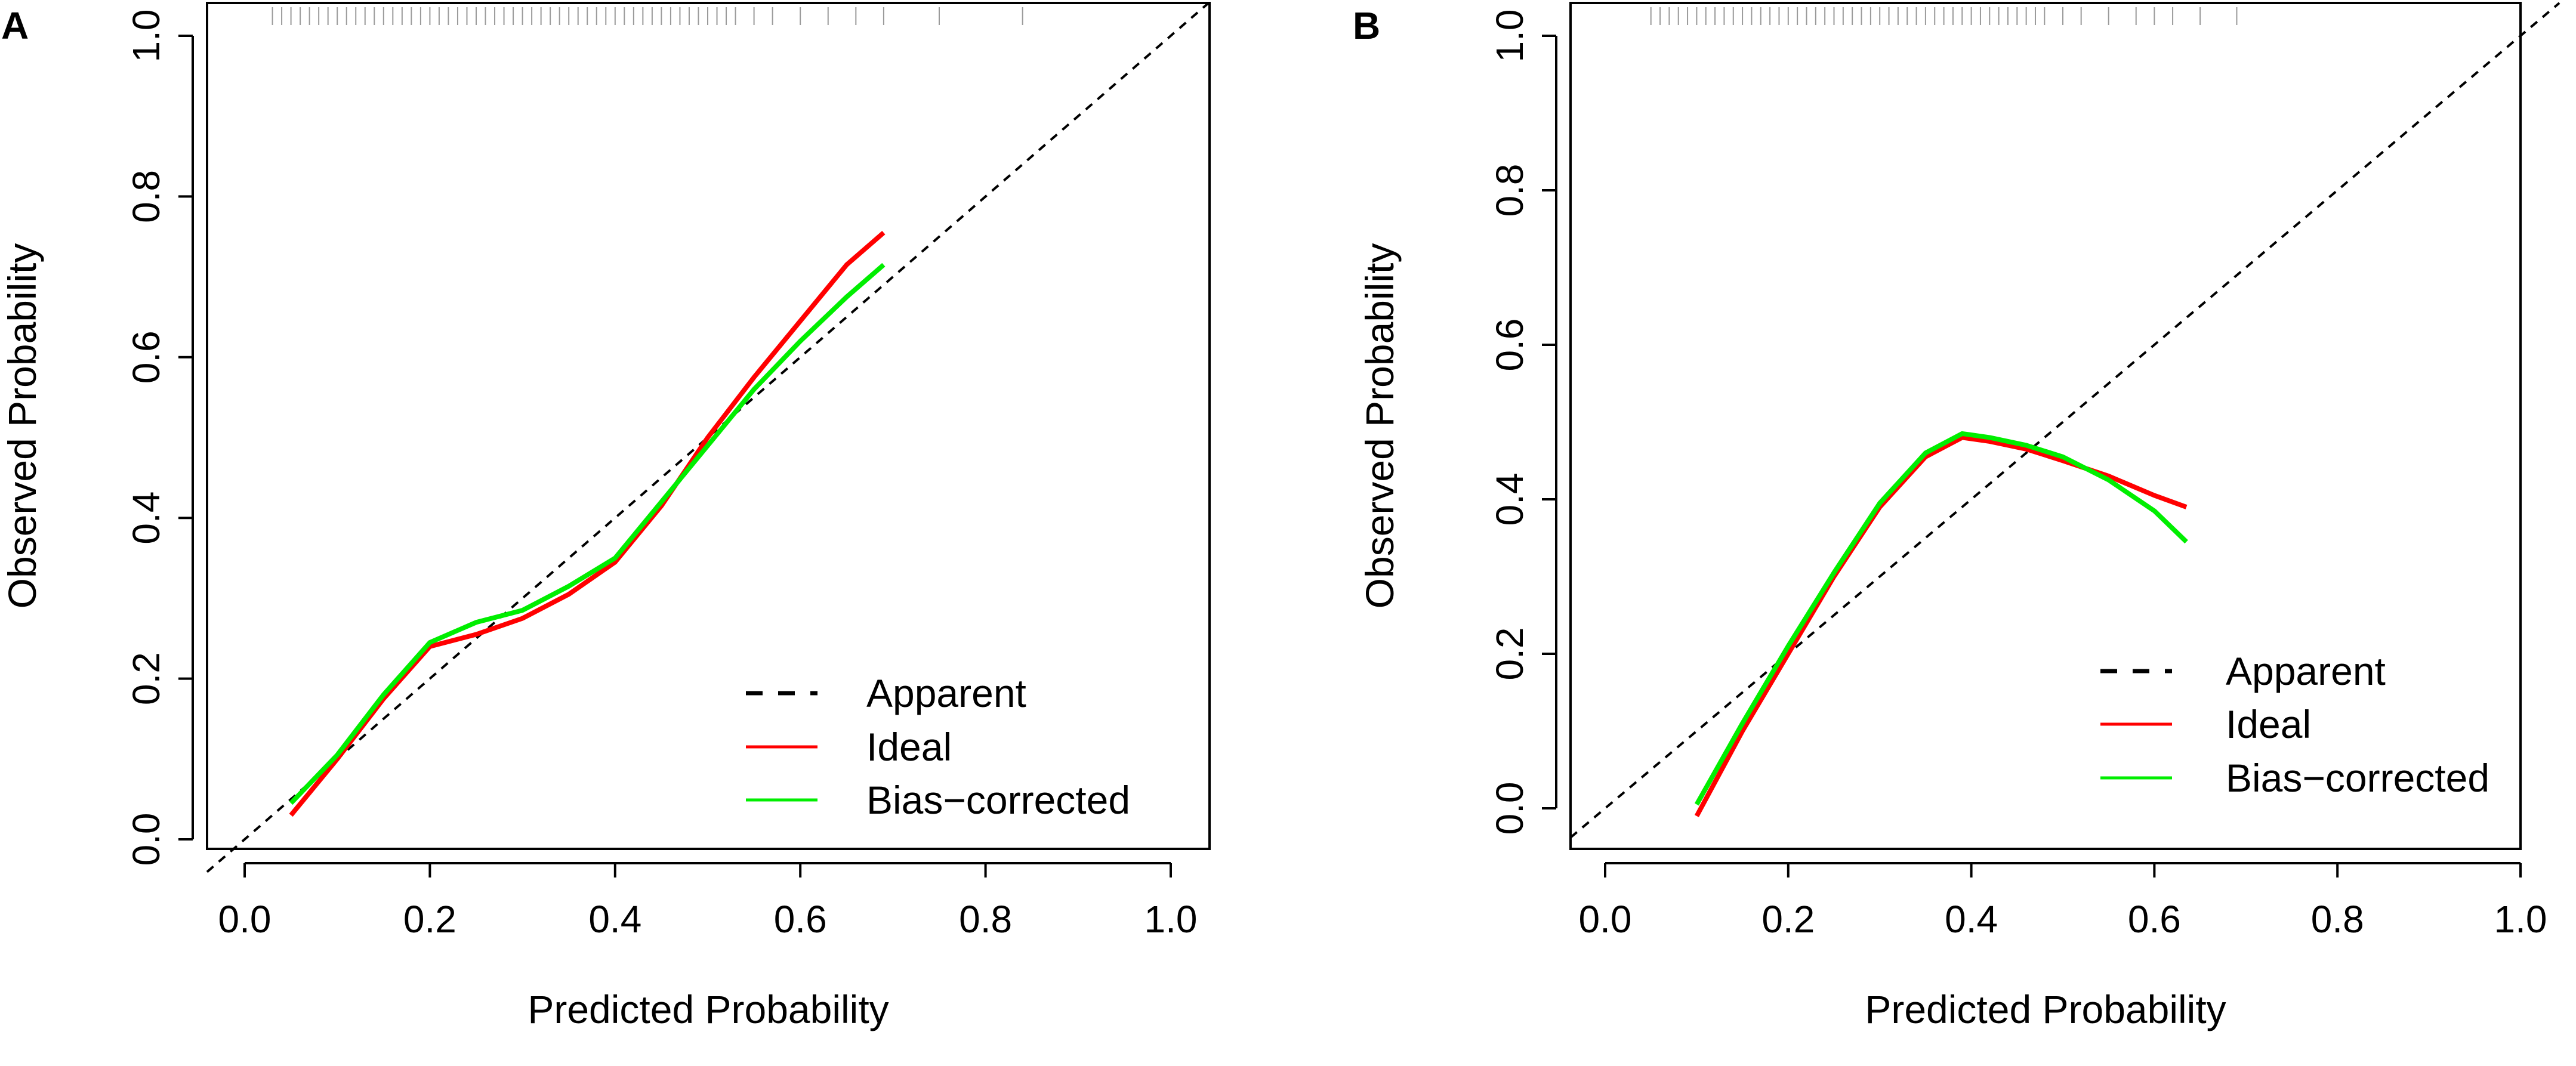  What do you see at coordinates (146, 518) in the screenshot?
I see `panel-a-y-tick-label: 0.4` at bounding box center [146, 518].